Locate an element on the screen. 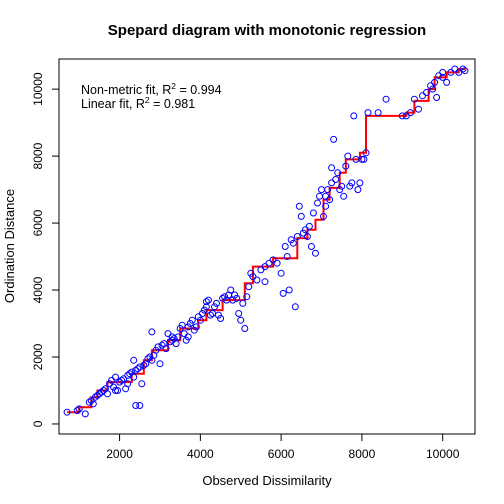 This screenshot has height=504, width=504. annotation-nonmetric-label: Non-metric fit, R is located at coordinates (126, 90).